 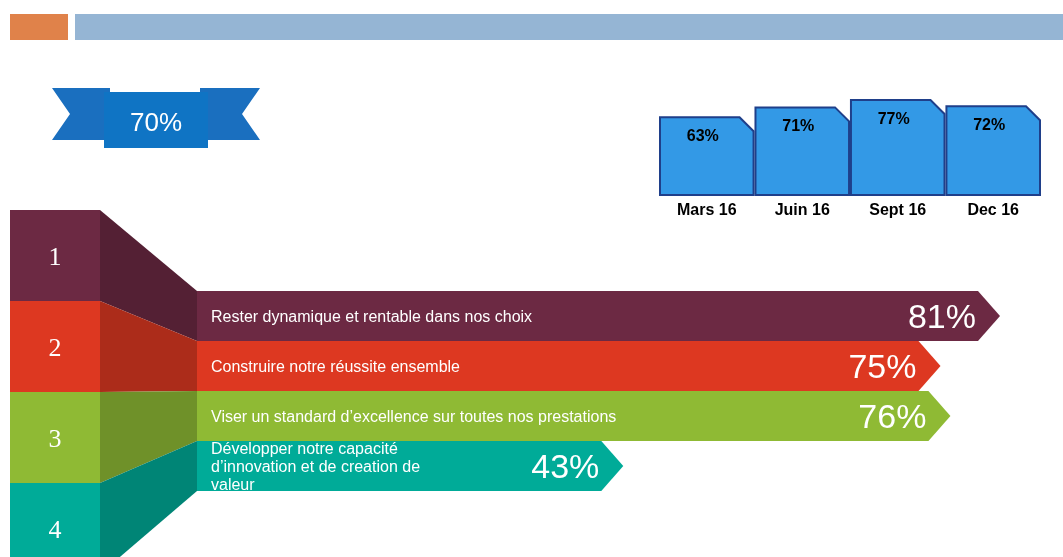 What do you see at coordinates (372, 316) in the screenshot?
I see `y-tick-label: Rester dynamique et rentable dans nos choix` at bounding box center [372, 316].